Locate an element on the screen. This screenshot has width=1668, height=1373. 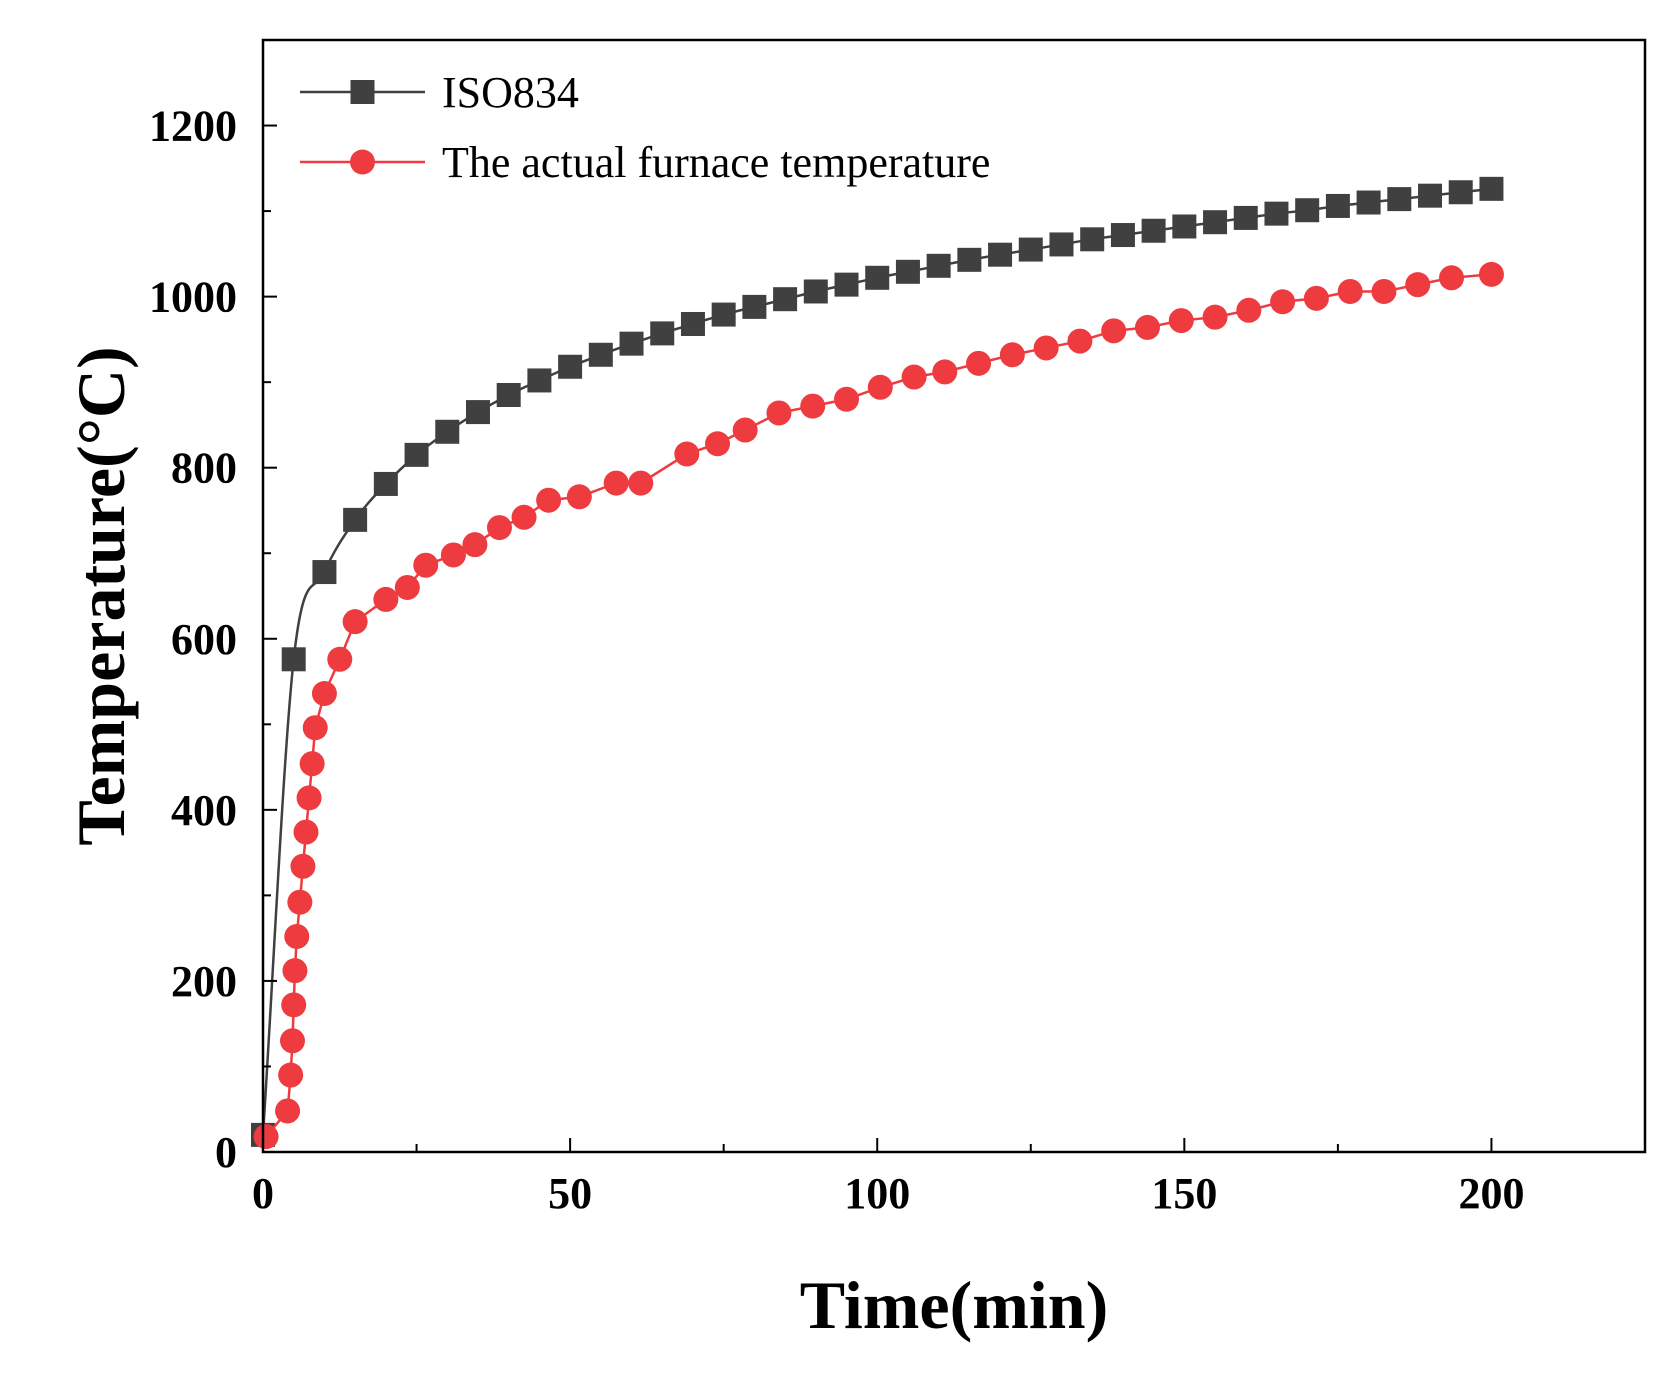
x-tick-label: 50 is located at coordinates (570, 1193).